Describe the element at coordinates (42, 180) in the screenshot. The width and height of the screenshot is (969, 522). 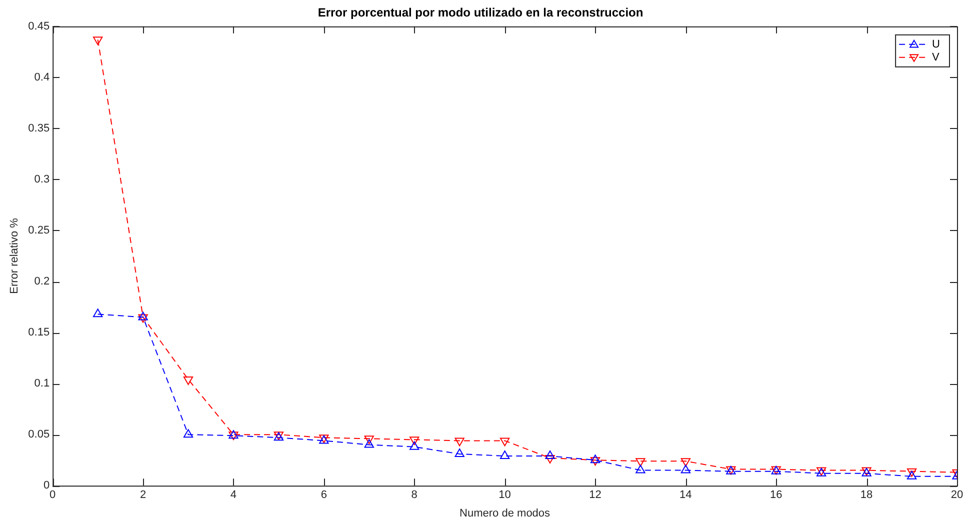
I see `y-tick-label: 0.3` at that location.